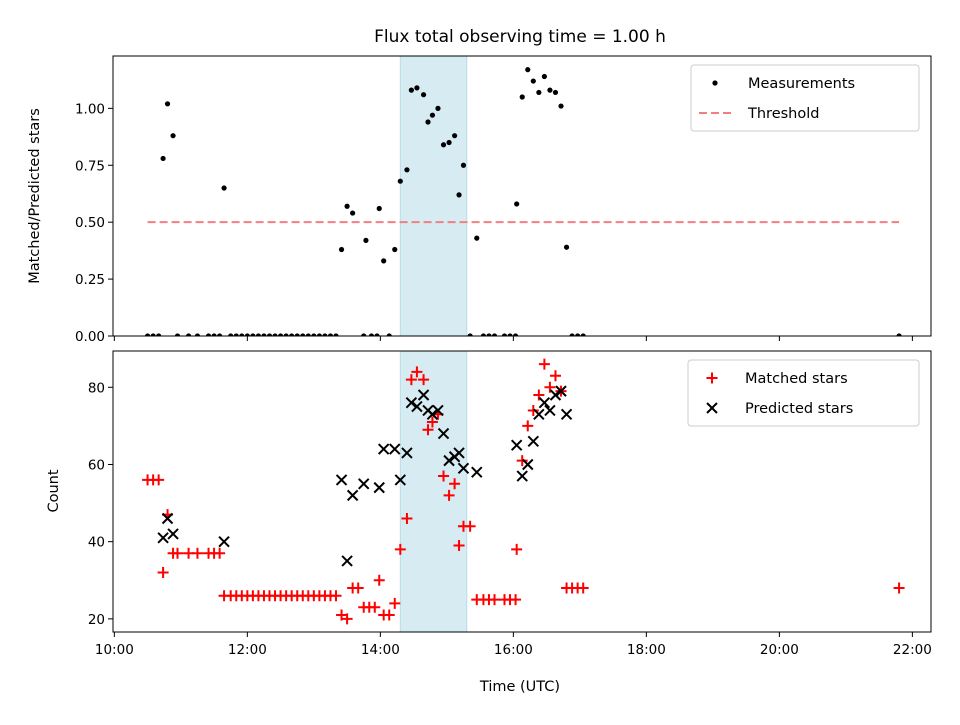  I want to click on x-tick-label: 12:00, so click(247, 650).